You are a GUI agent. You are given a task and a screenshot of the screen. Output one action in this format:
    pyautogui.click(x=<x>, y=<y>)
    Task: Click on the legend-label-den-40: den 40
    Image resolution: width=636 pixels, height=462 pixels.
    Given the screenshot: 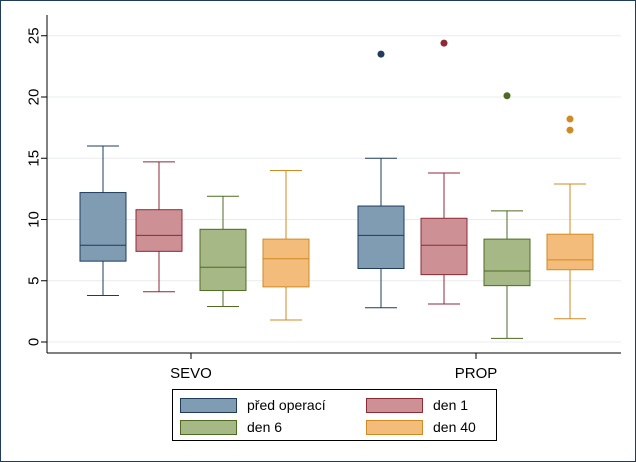 What is the action you would take?
    pyautogui.click(x=454, y=427)
    